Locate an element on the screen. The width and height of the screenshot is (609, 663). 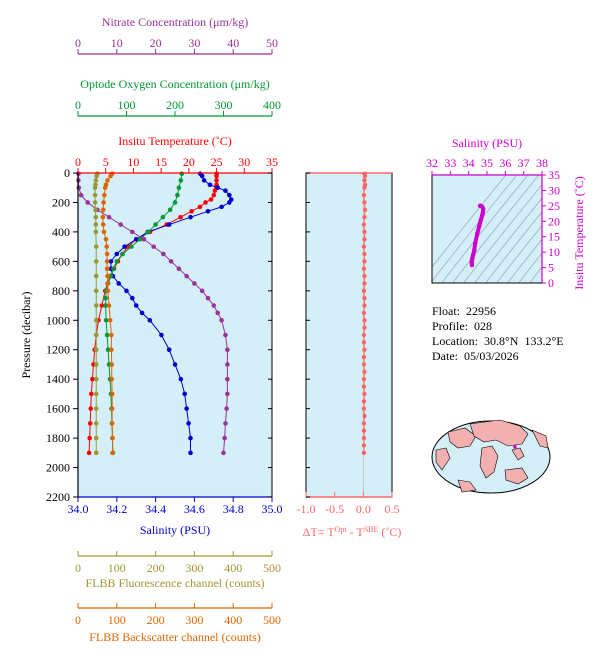
salinity-tick-label: 34.4 is located at coordinates (155, 509).